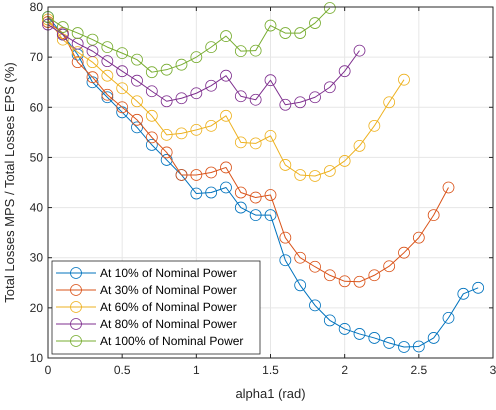 The height and width of the screenshot is (410, 496). What do you see at coordinates (344, 370) in the screenshot?
I see `x-tick-label: 2` at bounding box center [344, 370].